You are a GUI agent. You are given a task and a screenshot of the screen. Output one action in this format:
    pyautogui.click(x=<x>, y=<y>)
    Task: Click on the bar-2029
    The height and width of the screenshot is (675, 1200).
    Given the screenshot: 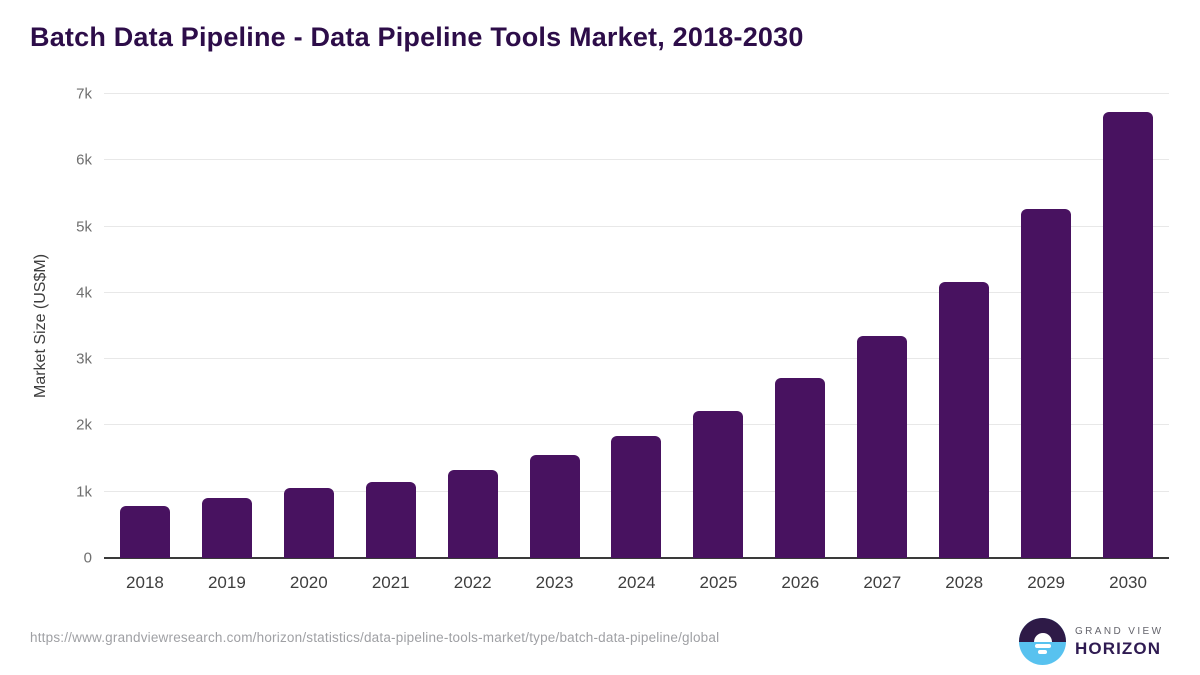 What is the action you would take?
    pyautogui.click(x=1046, y=383)
    